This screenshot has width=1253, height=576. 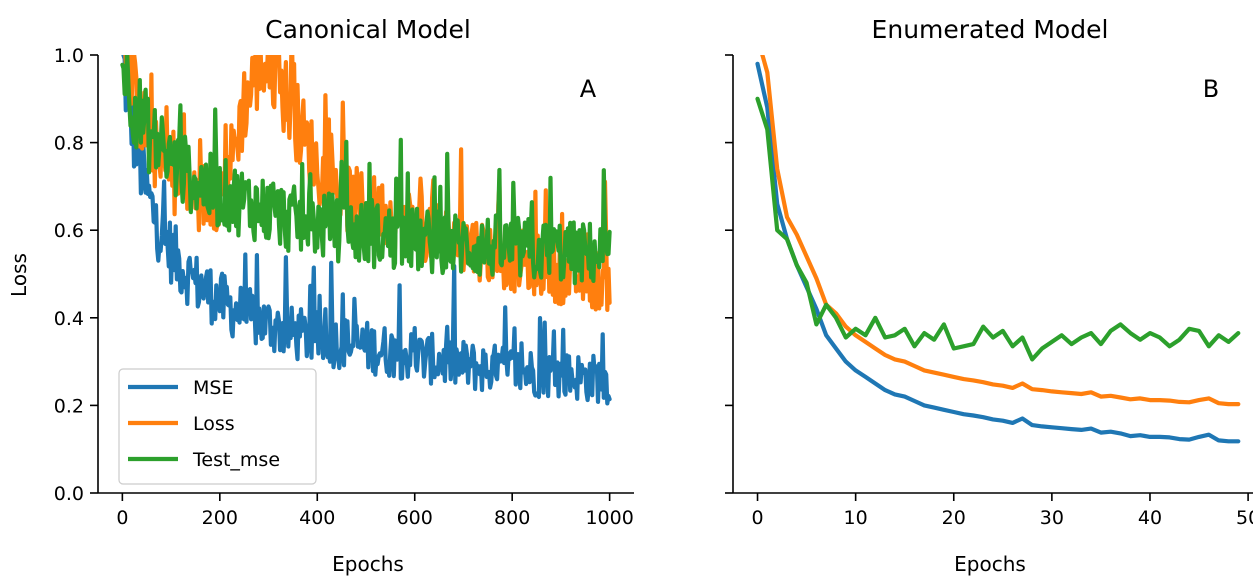 What do you see at coordinates (69, 56) in the screenshot?
I see `y-tick-label: 1.0` at bounding box center [69, 56].